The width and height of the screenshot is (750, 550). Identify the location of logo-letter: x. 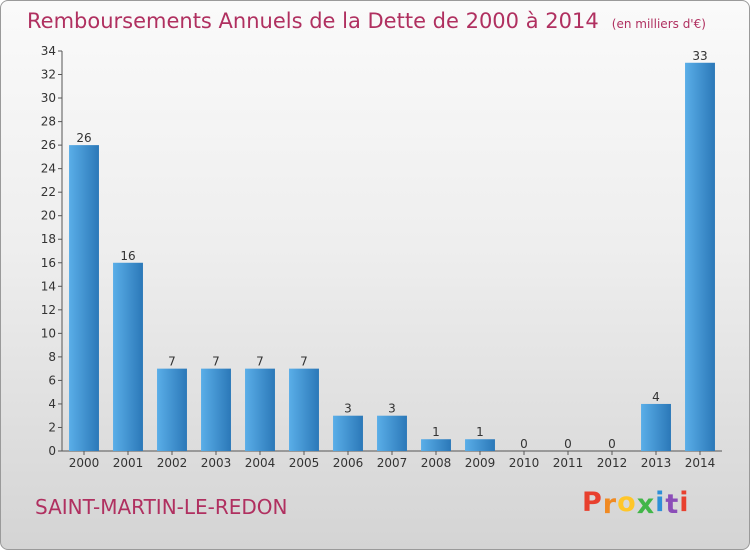
(646, 504).